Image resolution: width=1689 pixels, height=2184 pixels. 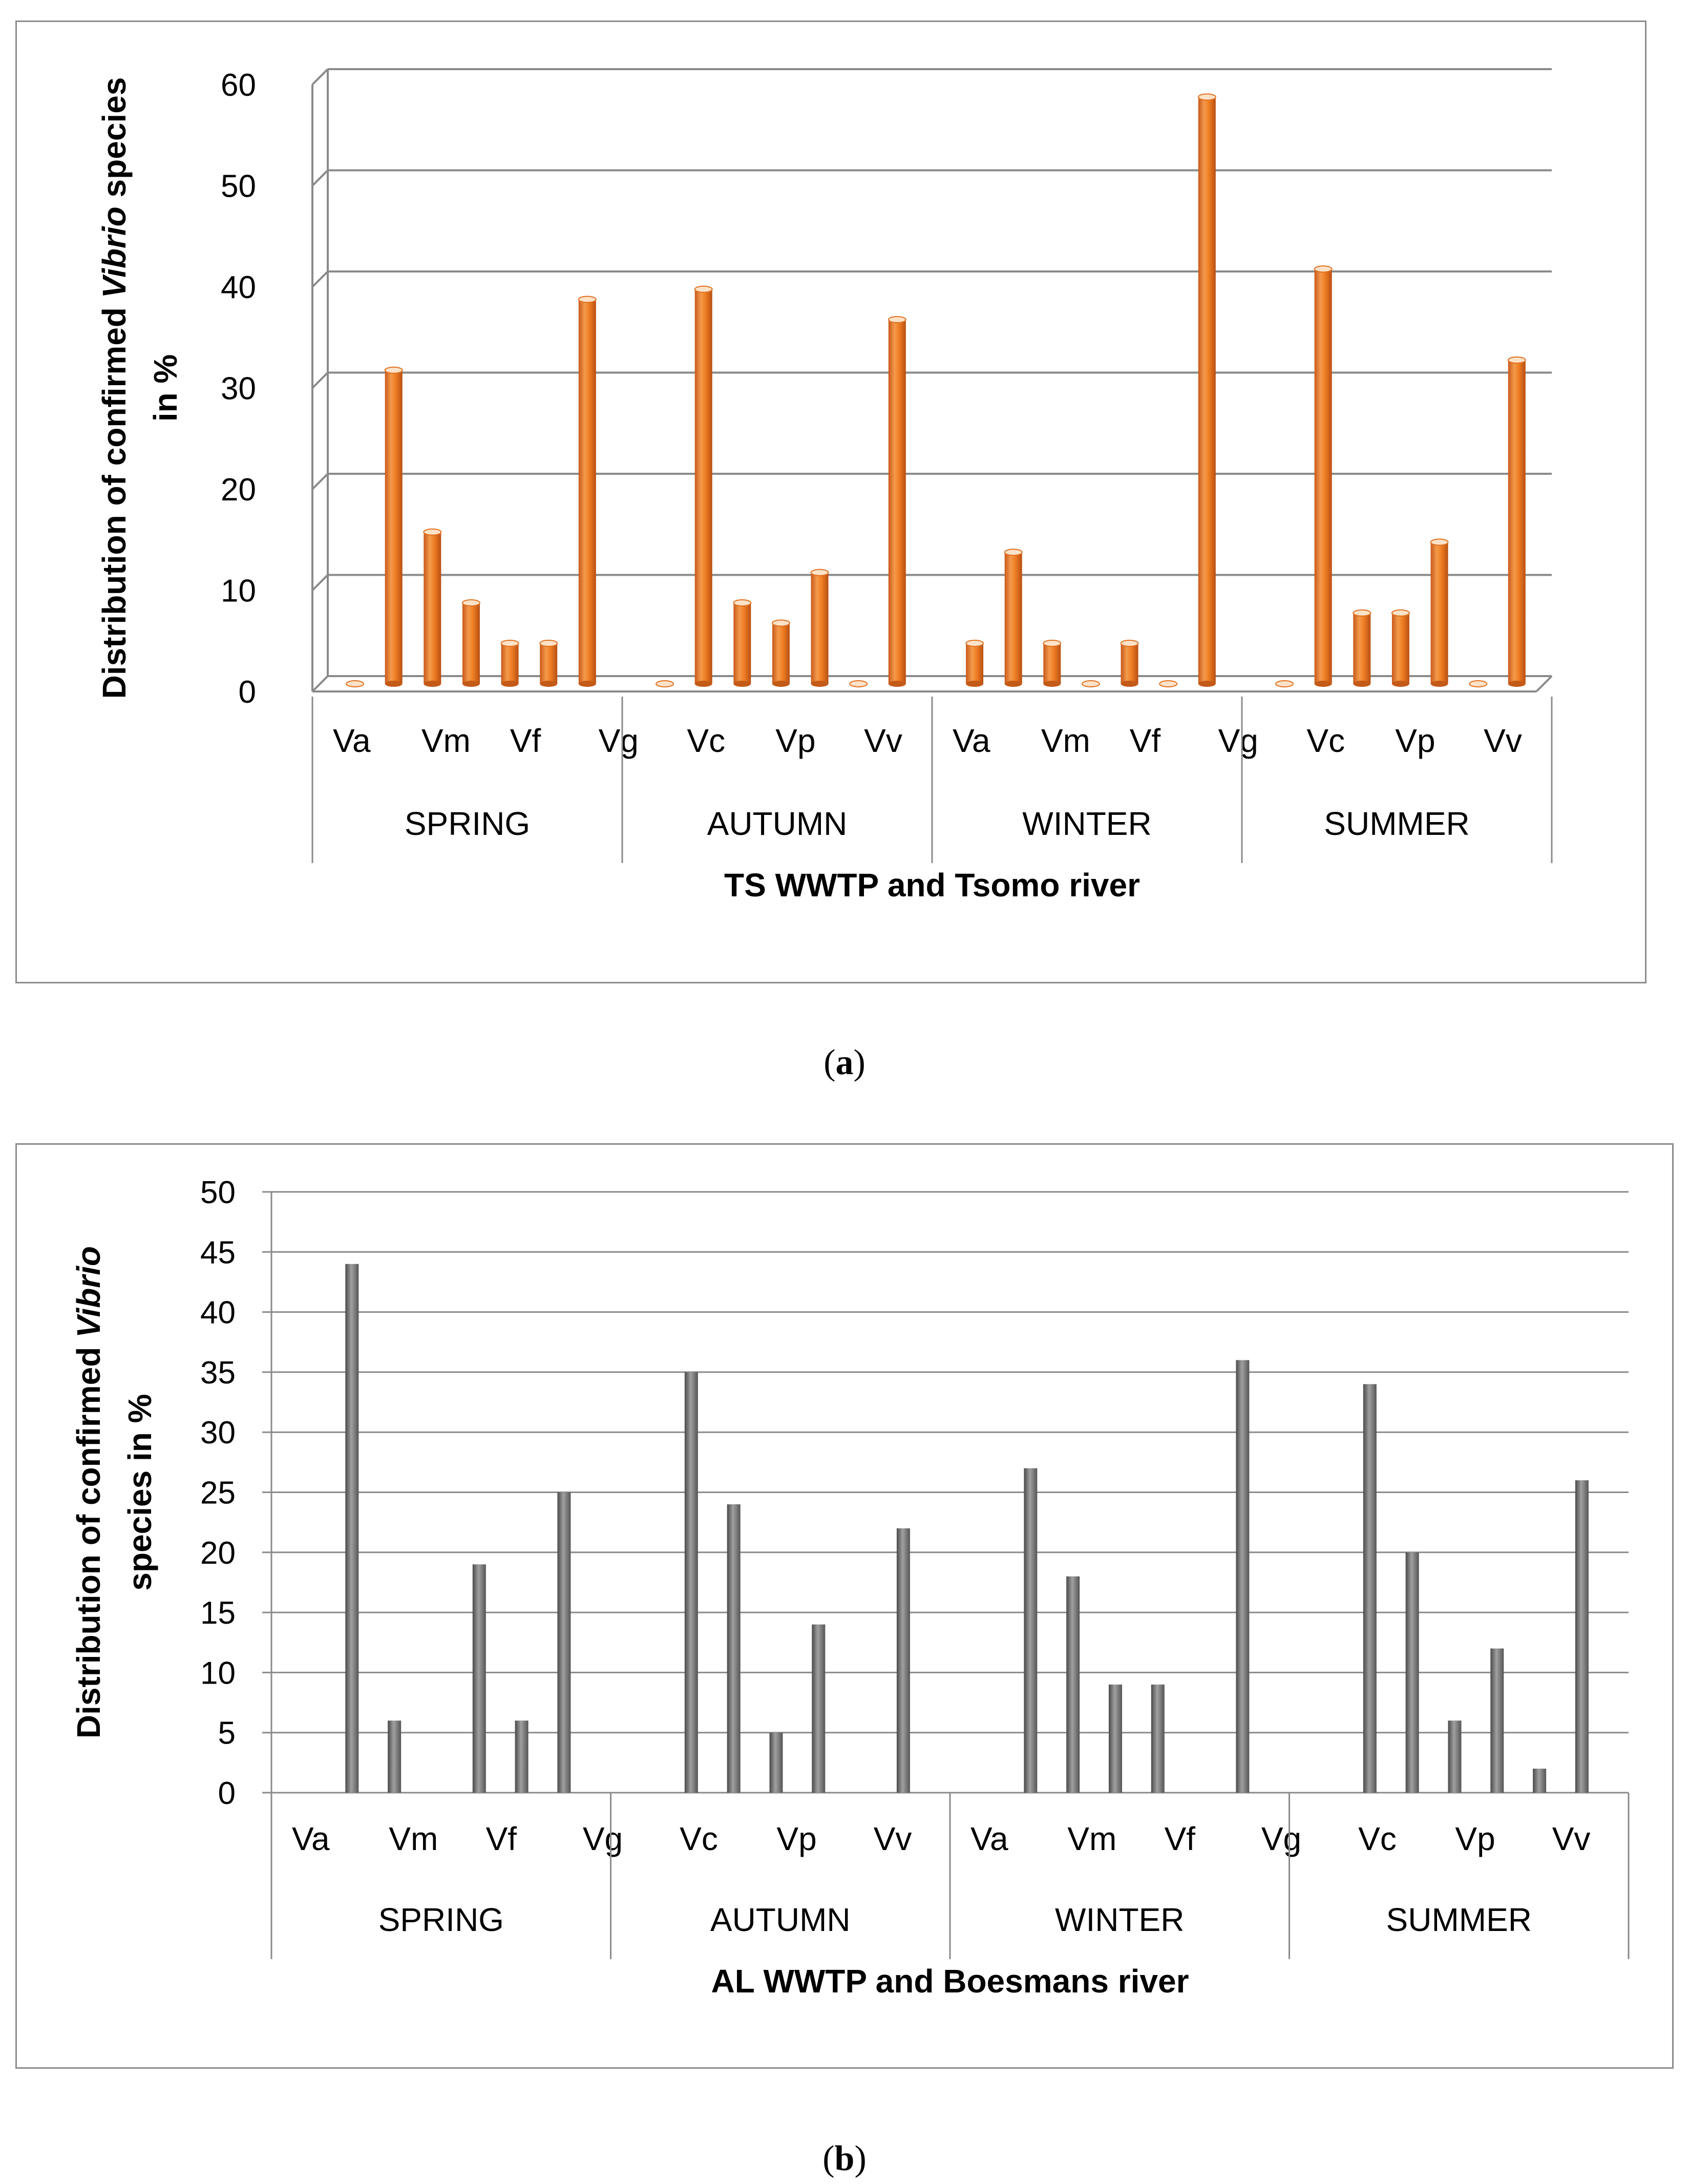 What do you see at coordinates (227, 1733) in the screenshot?
I see `y-tick-label: 5` at bounding box center [227, 1733].